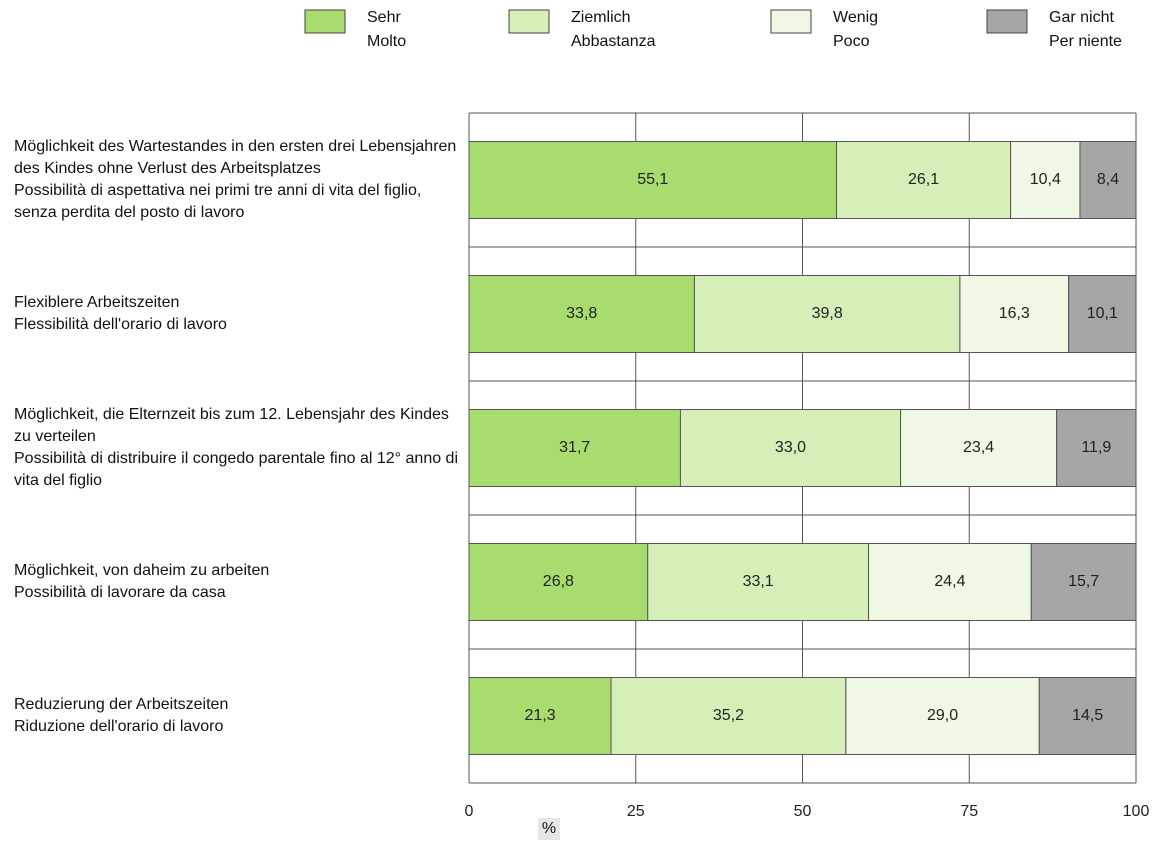 This screenshot has height=842, width=1156. Describe the element at coordinates (469, 811) in the screenshot. I see `x-tick-label: 0` at that location.